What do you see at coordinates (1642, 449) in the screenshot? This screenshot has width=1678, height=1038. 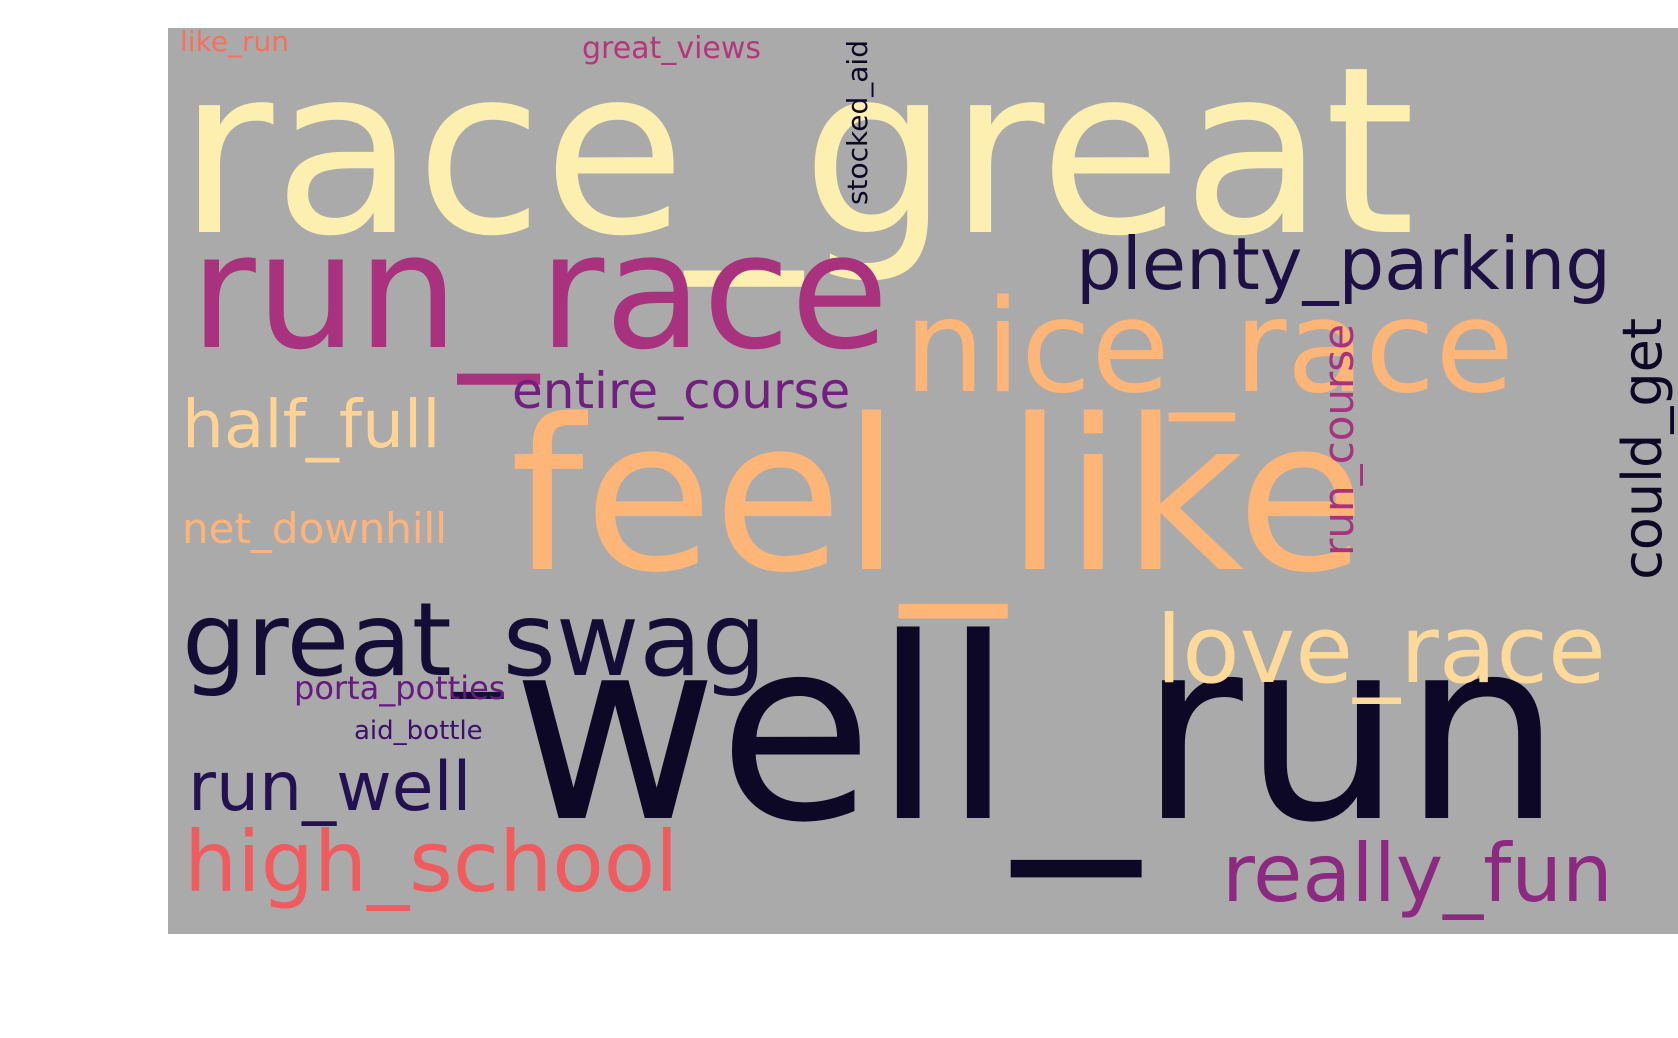 I see `word-could-get: could_get` at bounding box center [1642, 449].